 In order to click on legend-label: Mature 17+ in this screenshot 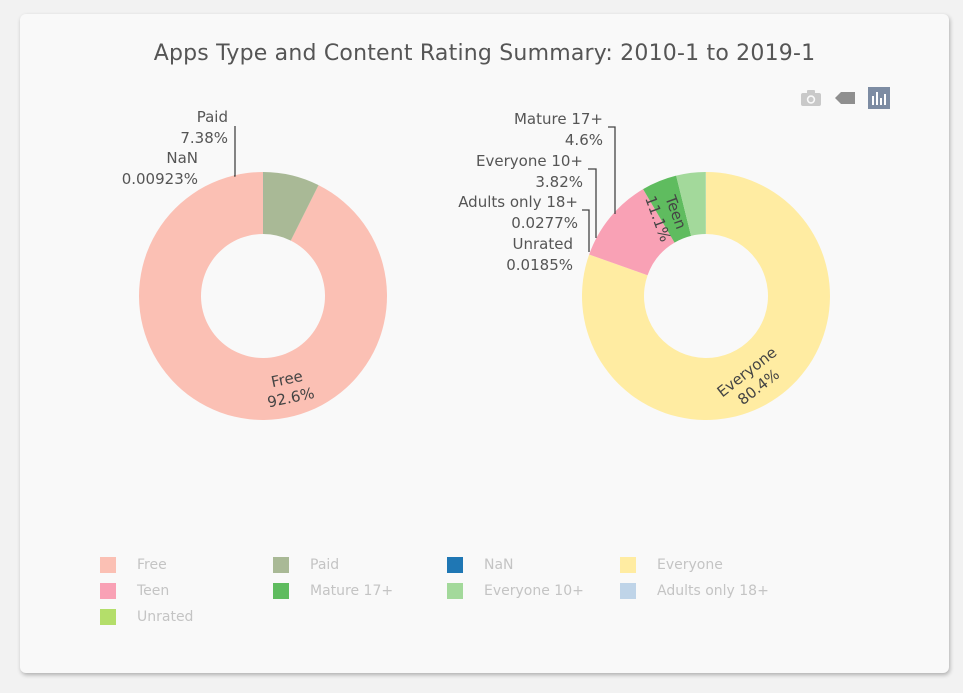, I will do `click(352, 591)`.